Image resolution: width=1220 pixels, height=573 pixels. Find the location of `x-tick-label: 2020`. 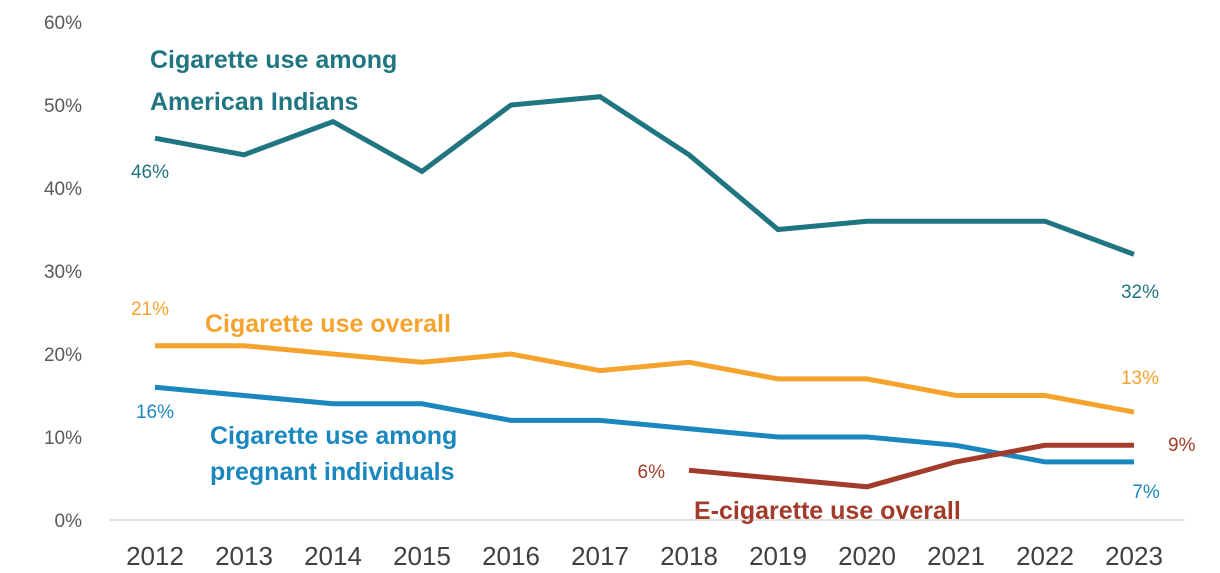

x-tick-label: 2020 is located at coordinates (867, 556).